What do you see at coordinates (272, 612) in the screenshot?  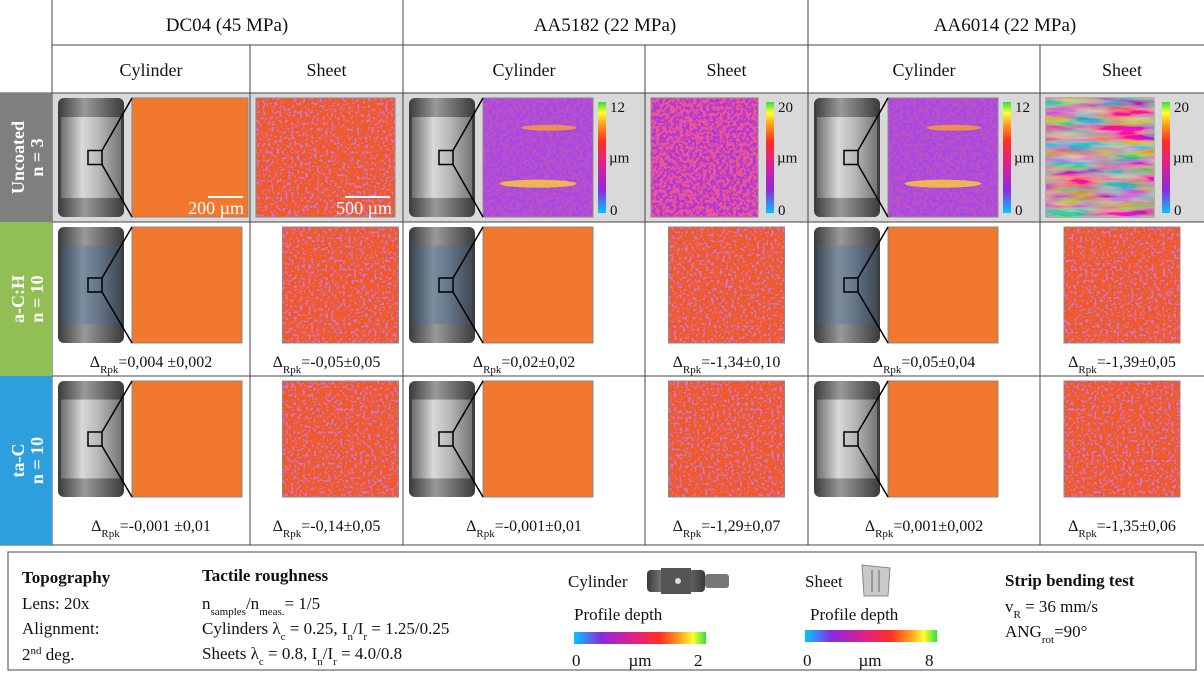 I see `t: meas.` at bounding box center [272, 612].